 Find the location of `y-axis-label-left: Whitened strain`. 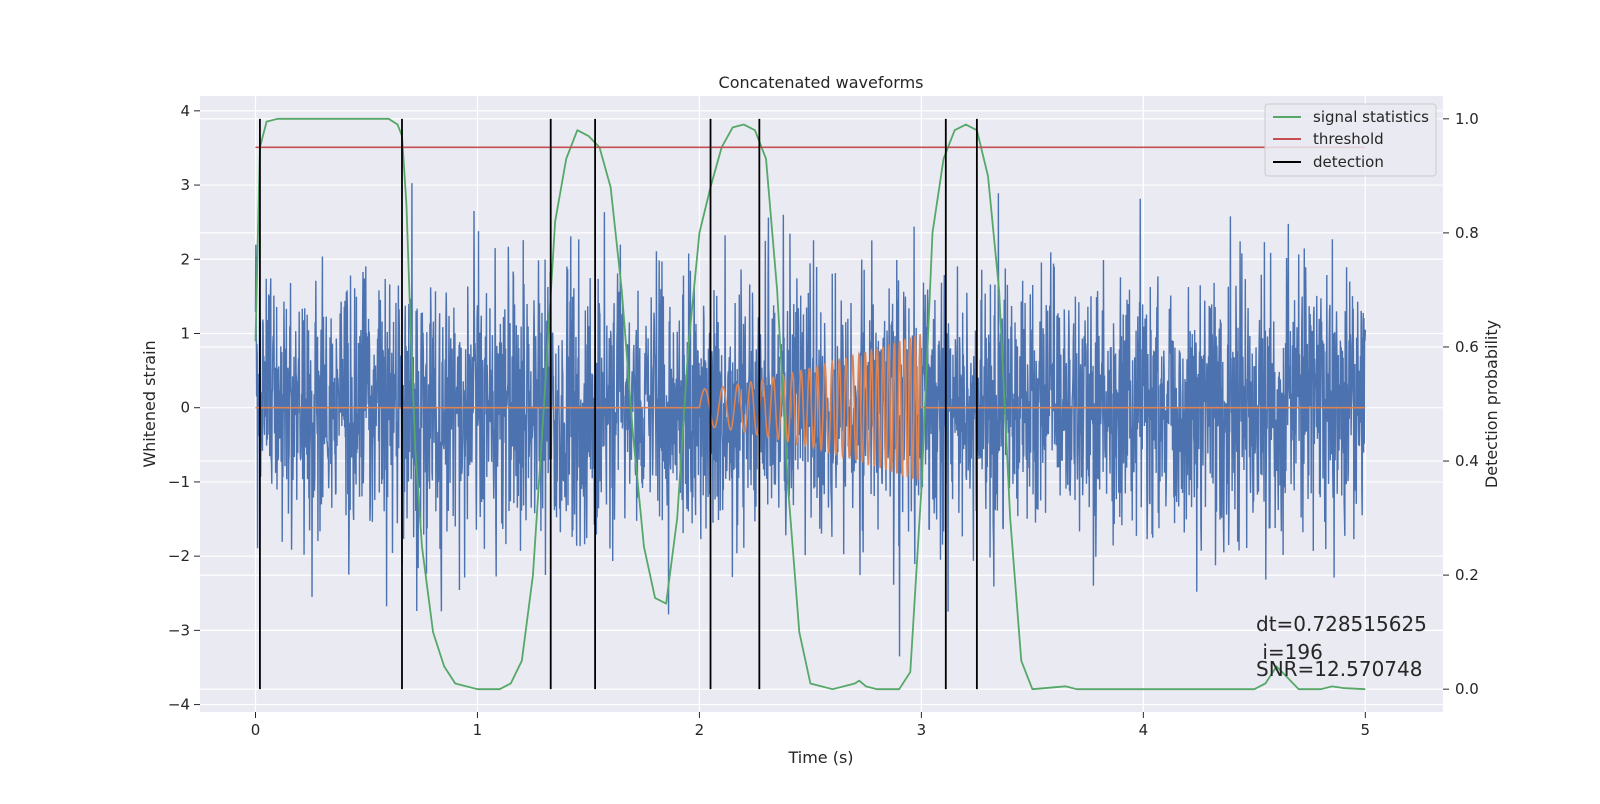

y-axis-label-left: Whitened strain is located at coordinates (149, 403).